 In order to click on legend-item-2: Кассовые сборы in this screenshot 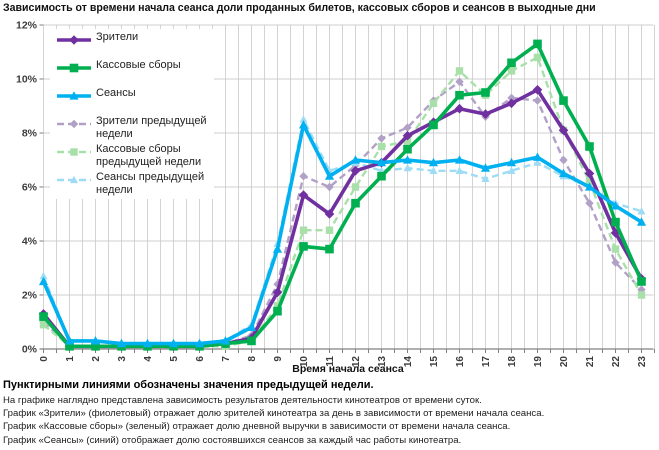, I will do `click(135, 73)`.